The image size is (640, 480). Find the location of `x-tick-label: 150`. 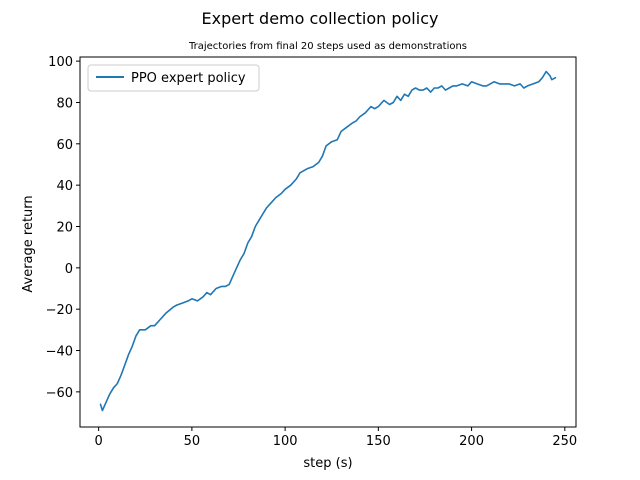

x-tick-label: 150 is located at coordinates (378, 441).